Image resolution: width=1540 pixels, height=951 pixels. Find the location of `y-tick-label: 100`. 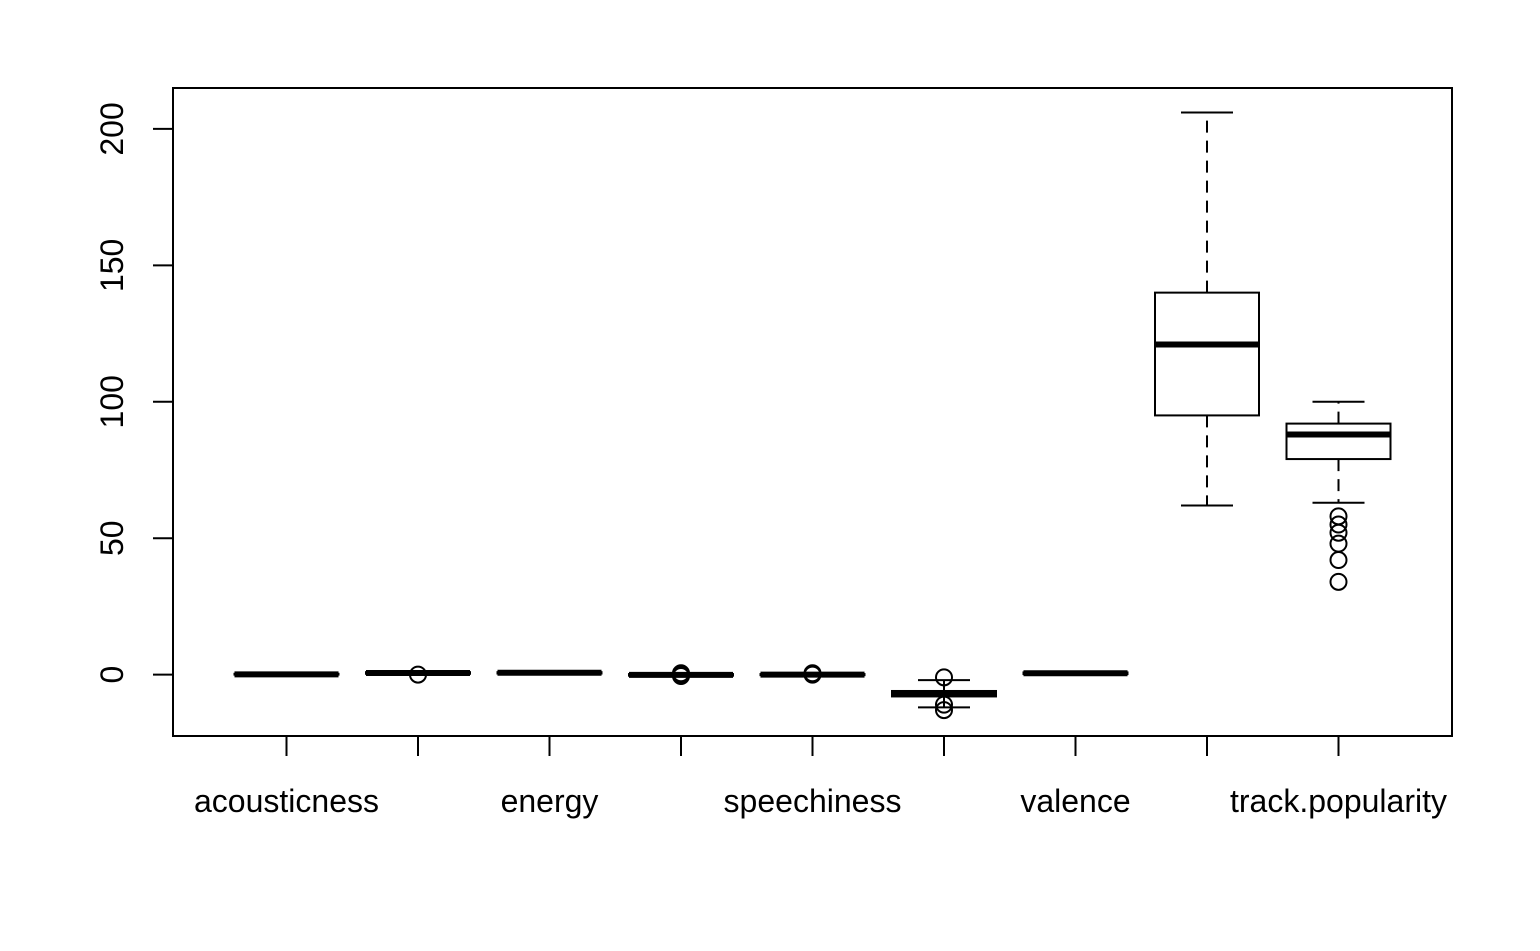

y-tick-label: 100 is located at coordinates (112, 401).